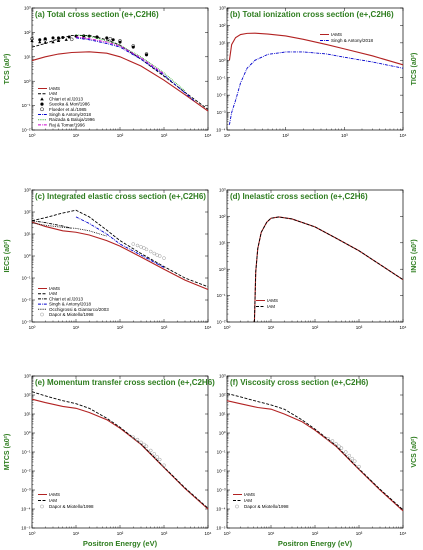 The height and width of the screenshot is (550, 423). Describe the element at coordinates (66, 98) in the screenshot. I see `legend-label: Chiari et al./2013` at that location.